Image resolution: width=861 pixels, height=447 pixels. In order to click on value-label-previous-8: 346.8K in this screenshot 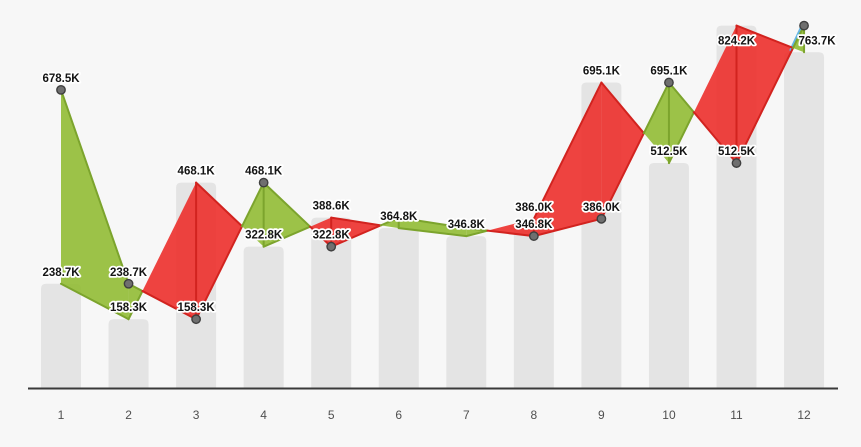, I will do `click(534, 225)`.